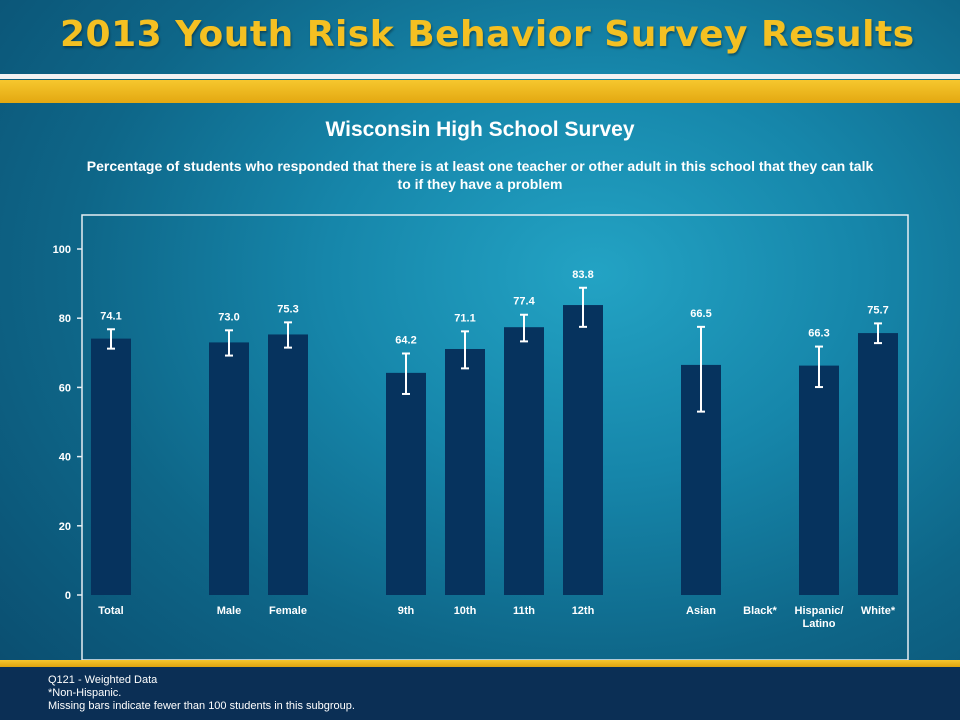 The width and height of the screenshot is (960, 720). Describe the element at coordinates (110, 316) in the screenshot. I see `data-label: 74.1` at that location.